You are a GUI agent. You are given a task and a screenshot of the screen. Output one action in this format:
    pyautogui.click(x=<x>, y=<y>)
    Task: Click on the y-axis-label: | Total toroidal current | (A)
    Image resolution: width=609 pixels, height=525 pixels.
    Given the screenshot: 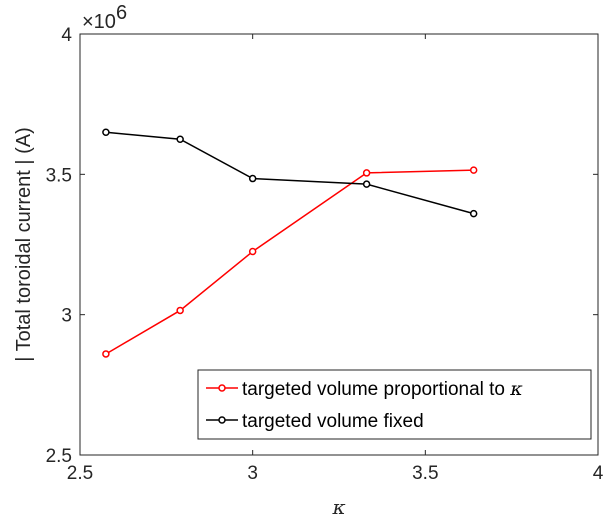 What is the action you would take?
    pyautogui.click(x=24, y=244)
    